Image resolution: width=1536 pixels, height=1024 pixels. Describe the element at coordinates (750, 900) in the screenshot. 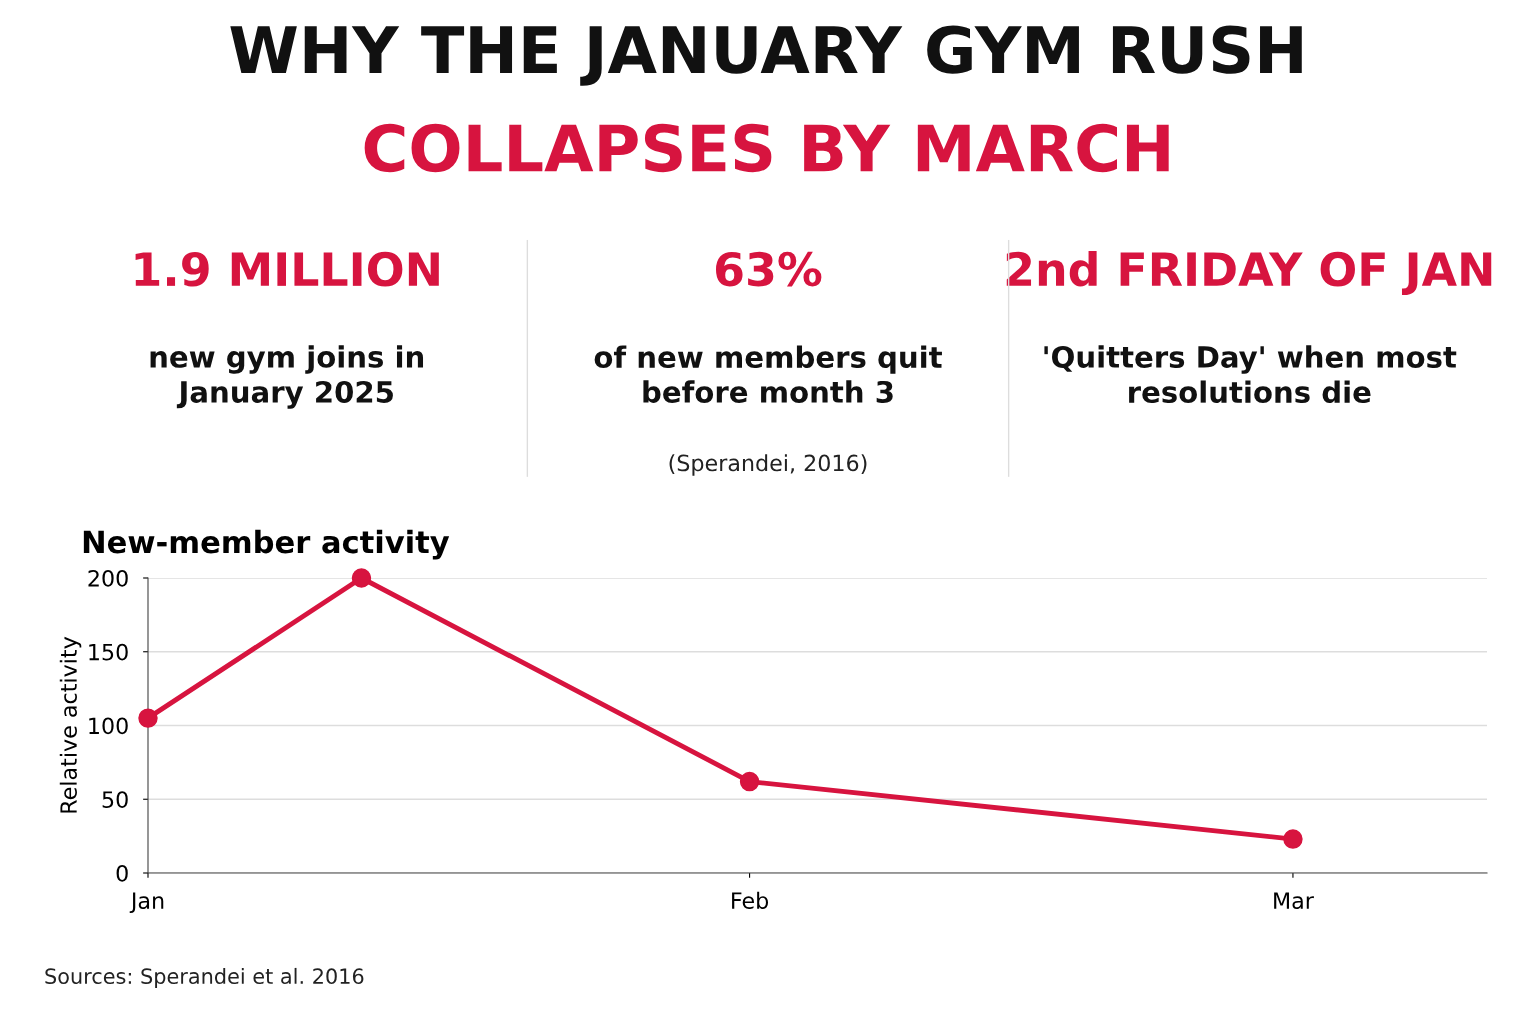

I see `x-tick-label: Feb` at that location.